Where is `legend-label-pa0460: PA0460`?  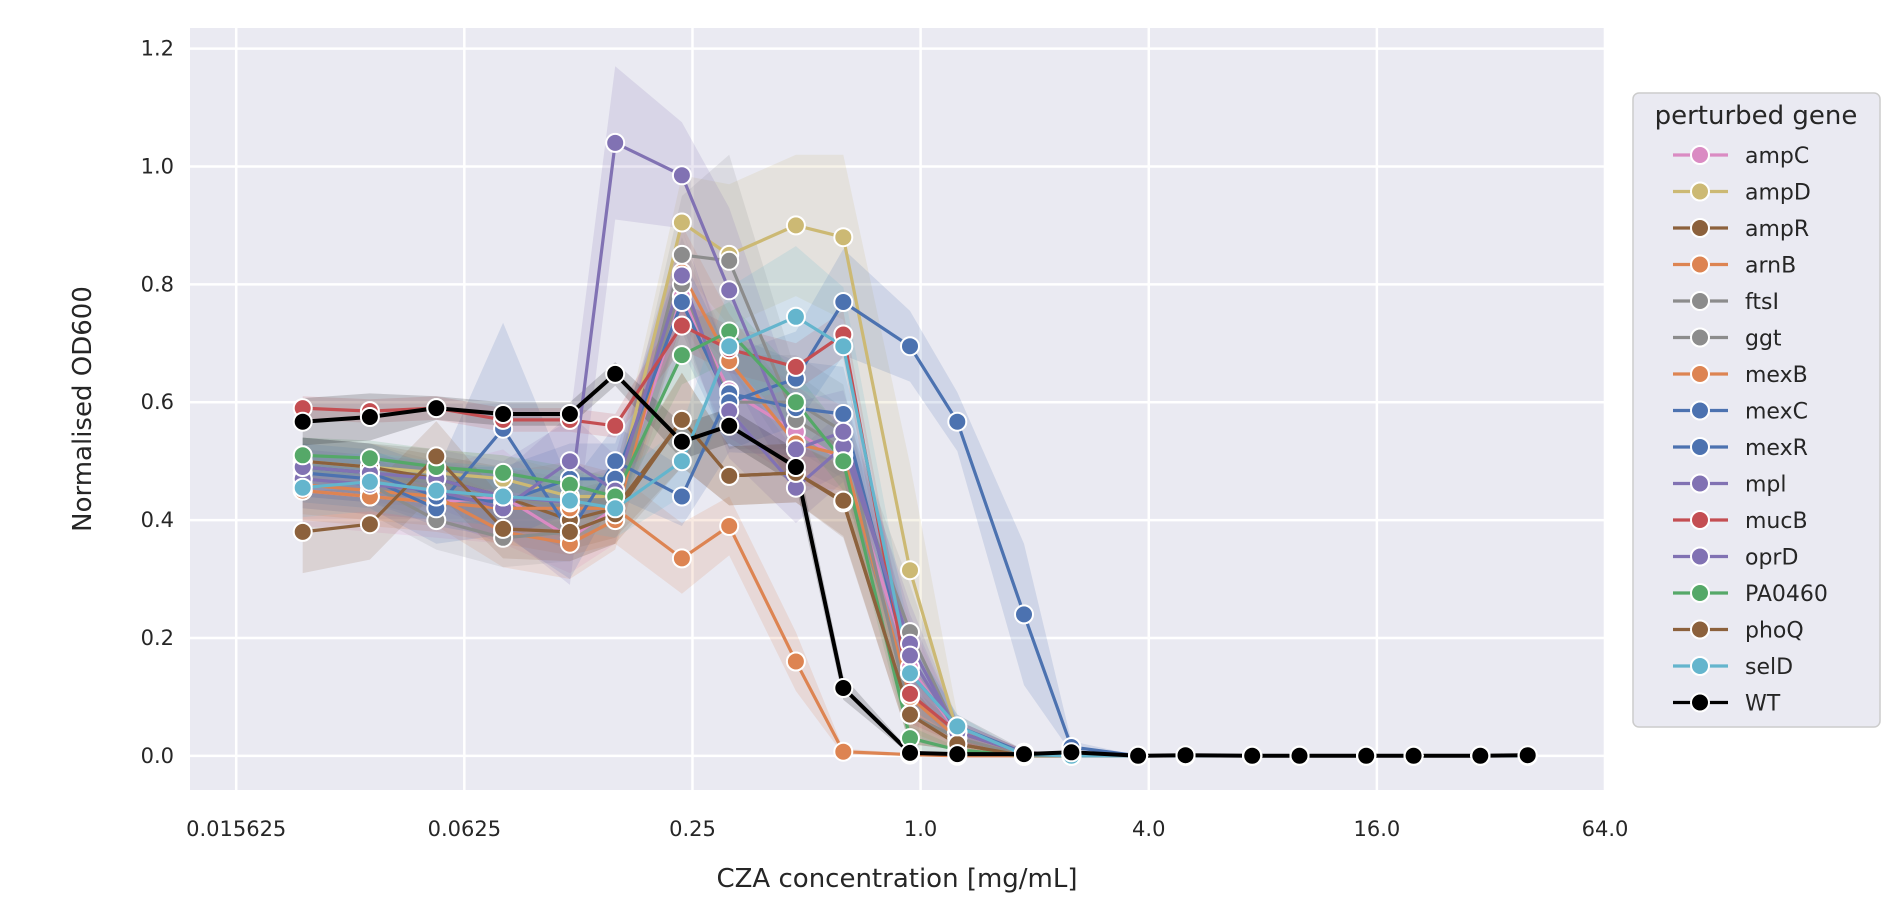 legend-label-pa0460: PA0460 is located at coordinates (1786, 594).